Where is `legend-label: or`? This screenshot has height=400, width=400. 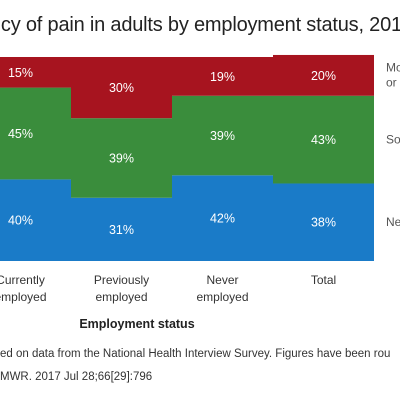 legend-label: or is located at coordinates (391, 82).